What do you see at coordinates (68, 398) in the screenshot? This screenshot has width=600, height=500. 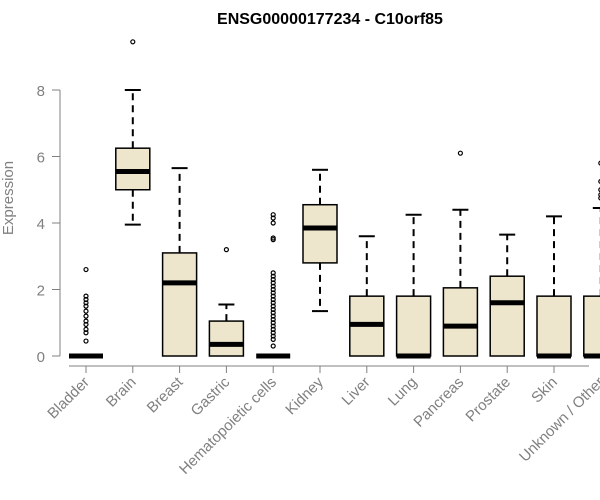 I see `x-tick-label: Bladder` at bounding box center [68, 398].